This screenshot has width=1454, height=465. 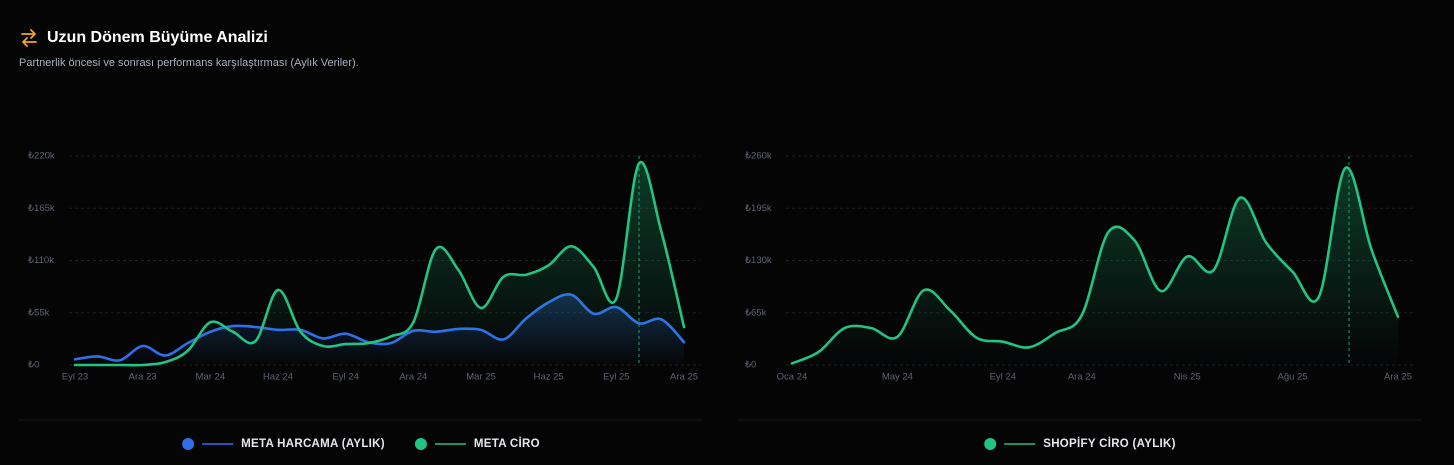 I want to click on x-tick-label: Haz 25, so click(x=549, y=377).